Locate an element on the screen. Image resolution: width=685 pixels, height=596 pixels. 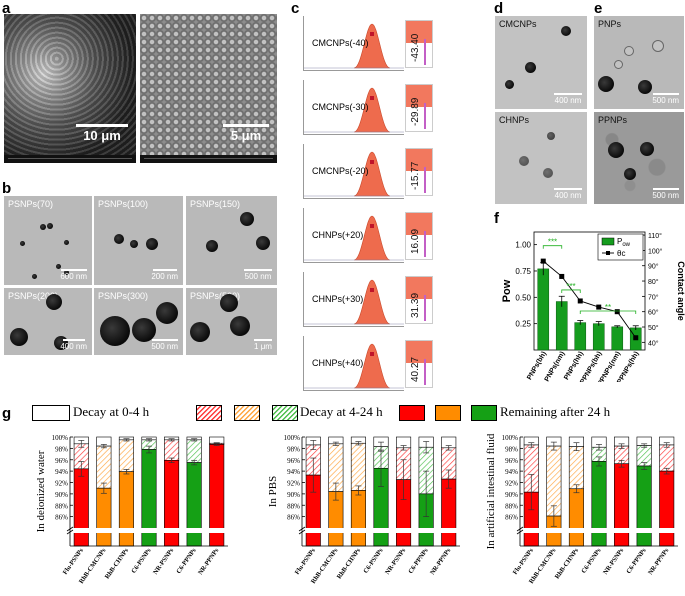
tem-image-pnps: PNPs 500 nm is located at coordinates (639, 62).